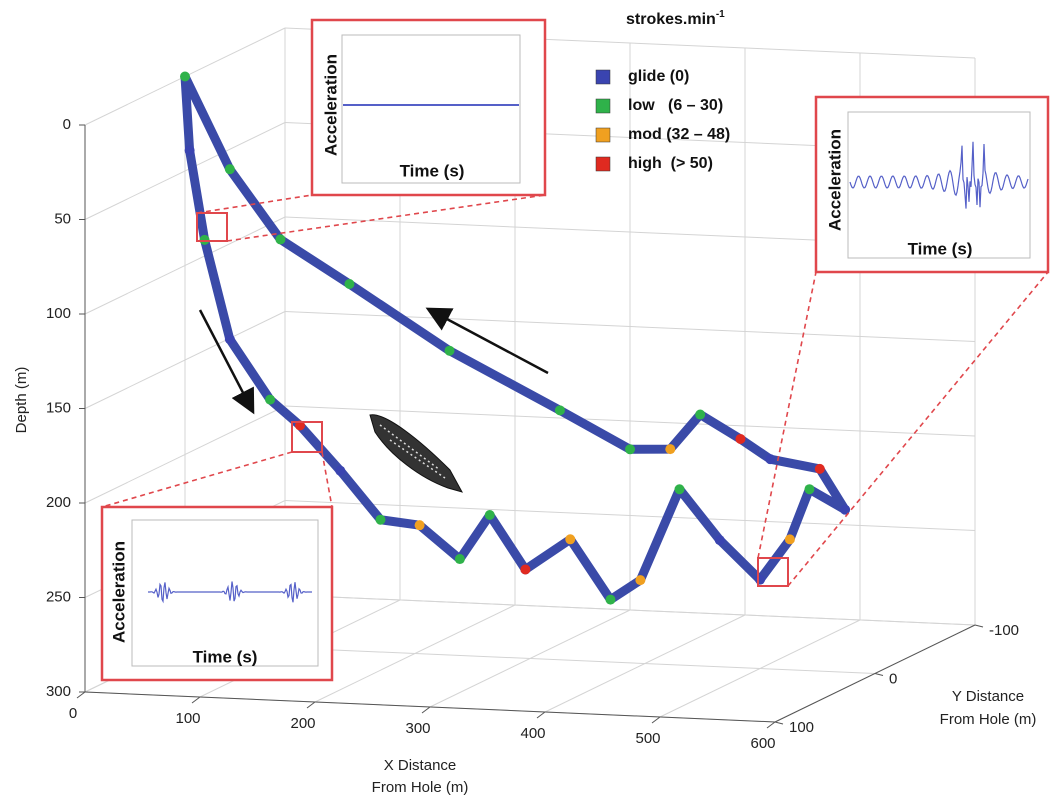 The height and width of the screenshot is (800, 1056). I want to click on z-tick-label: 100, so click(58, 313).